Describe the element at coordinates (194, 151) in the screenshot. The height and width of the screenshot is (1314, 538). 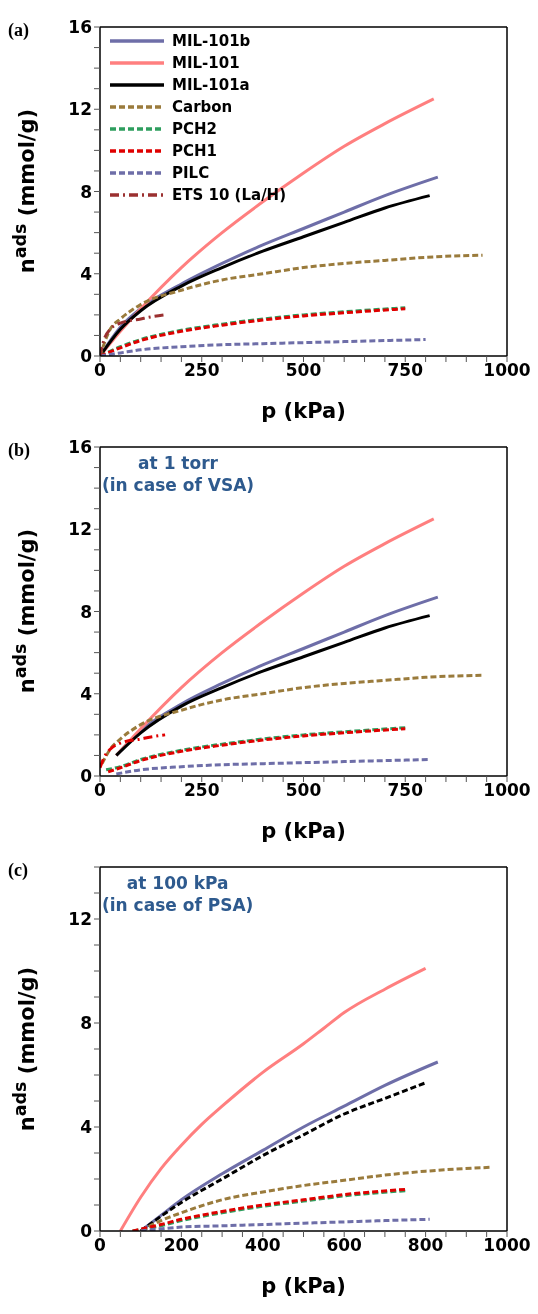
I see `legend-label: PCH1` at that location.